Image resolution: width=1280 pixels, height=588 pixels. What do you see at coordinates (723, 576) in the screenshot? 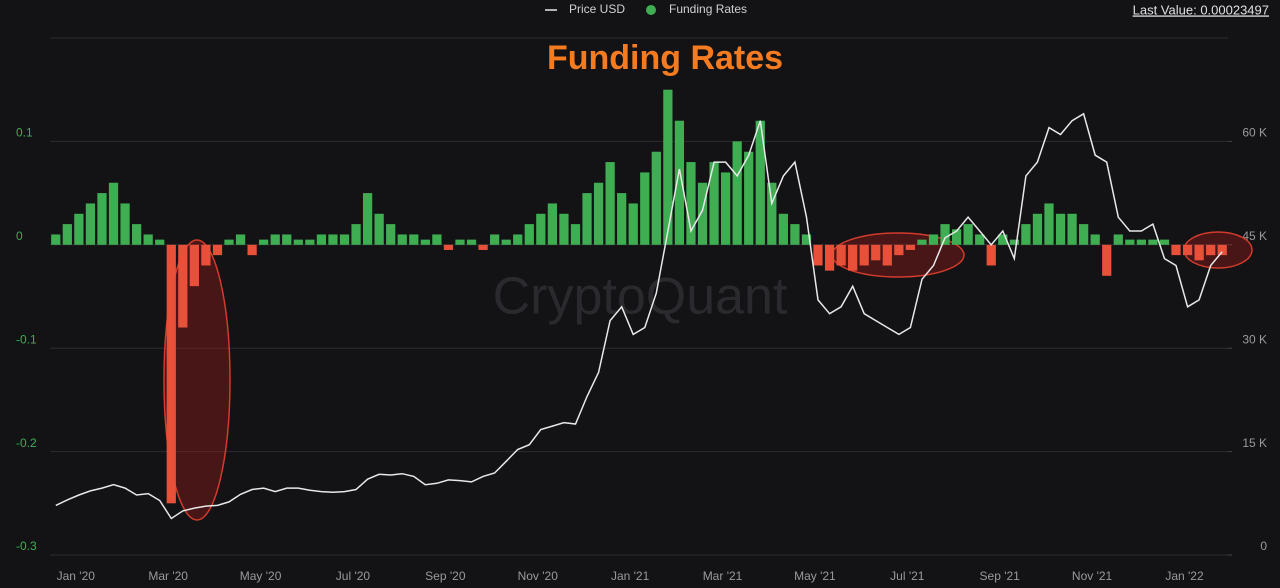
I see `x-tick-label: Mar '21` at bounding box center [723, 576].